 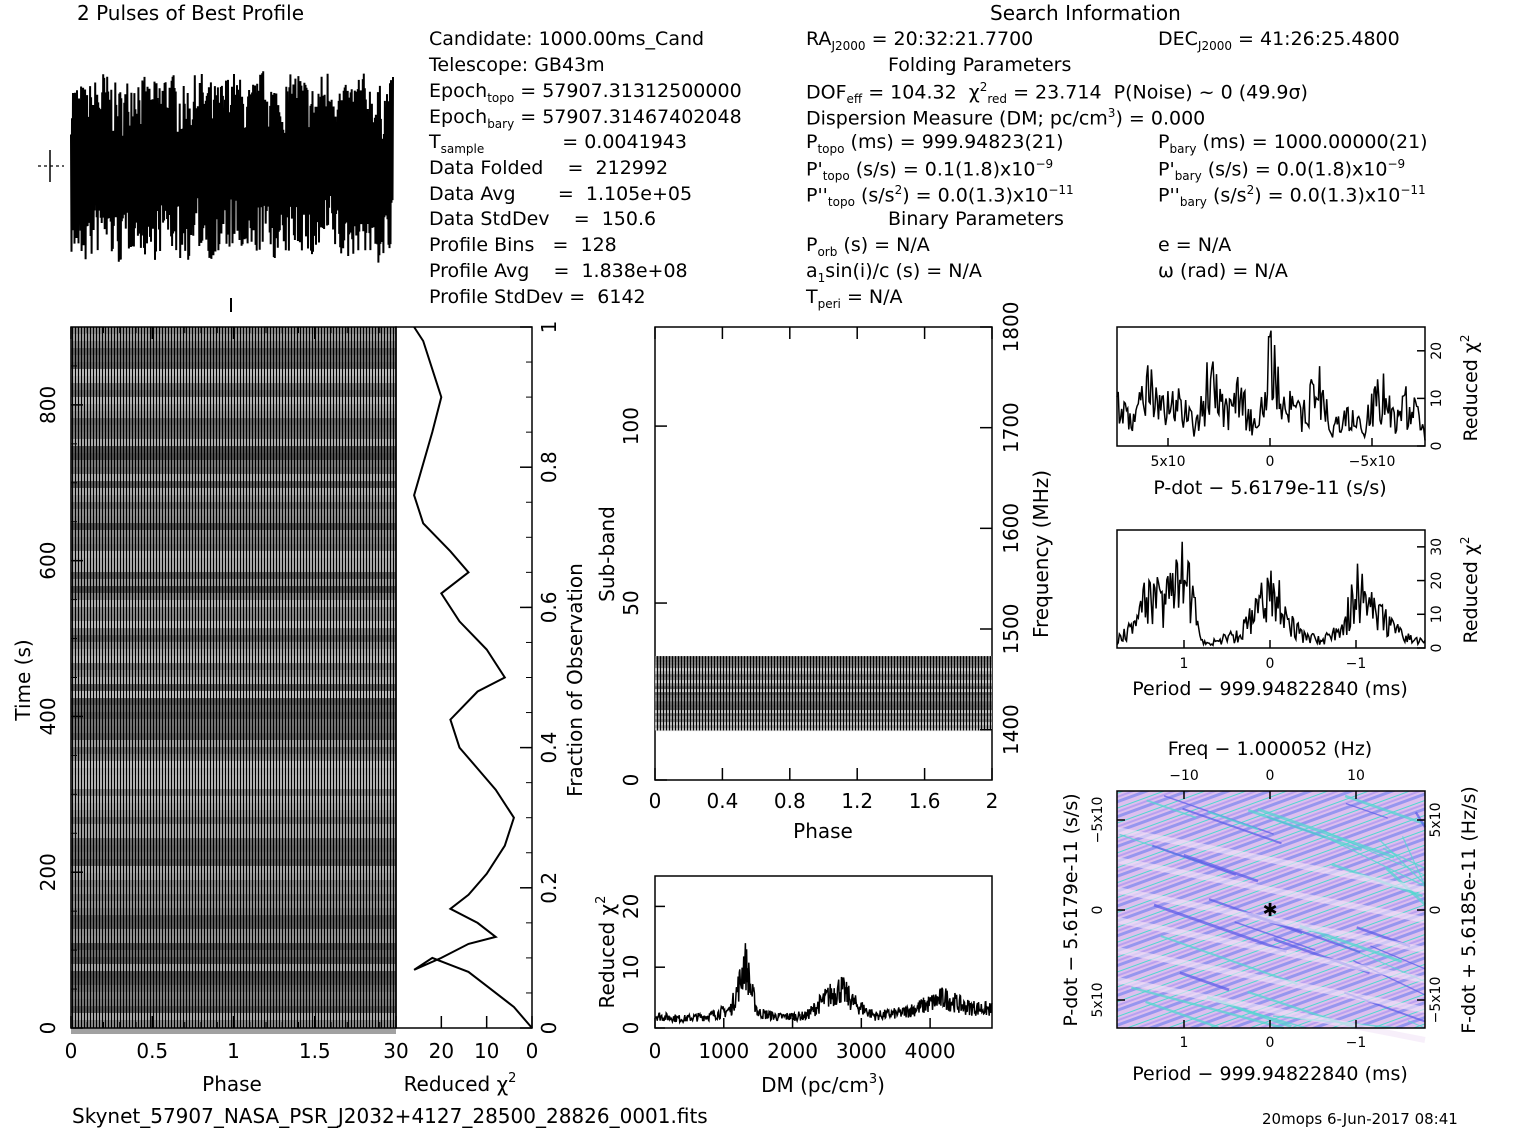 I want to click on pddbary-line: P''bary (s/s2) = 0.0(1.3)x10−11, so click(x=1292, y=196).